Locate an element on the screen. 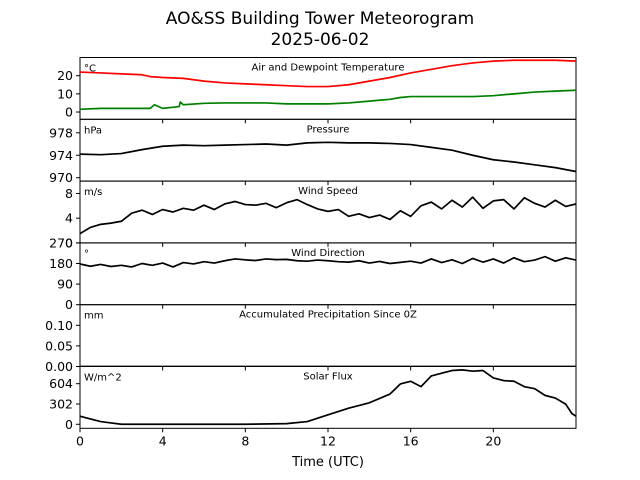  y-tick-label: 10 is located at coordinates (65, 93).